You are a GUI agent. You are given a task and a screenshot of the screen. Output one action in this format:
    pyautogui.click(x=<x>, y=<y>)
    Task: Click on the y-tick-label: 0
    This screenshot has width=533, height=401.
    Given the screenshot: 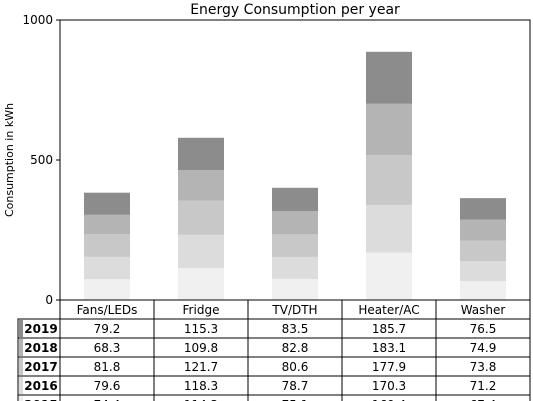 What is the action you would take?
    pyautogui.click(x=49, y=300)
    